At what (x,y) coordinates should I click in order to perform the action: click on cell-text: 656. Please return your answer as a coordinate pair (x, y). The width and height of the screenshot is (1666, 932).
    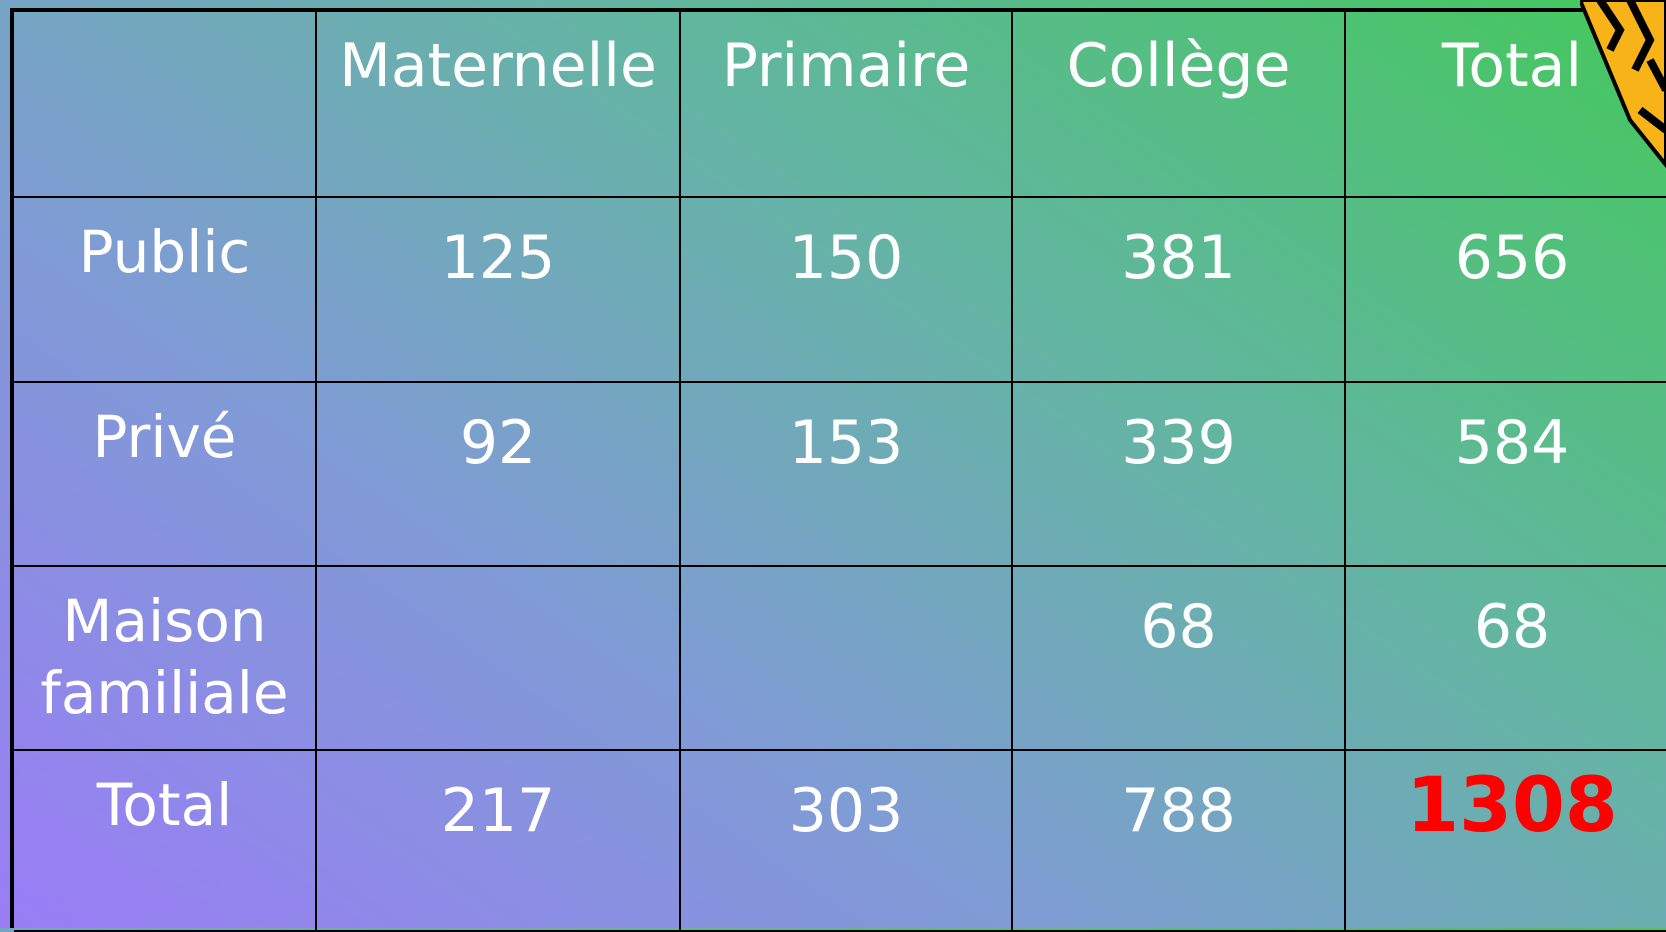
    Looking at the image, I should click on (1512, 258).